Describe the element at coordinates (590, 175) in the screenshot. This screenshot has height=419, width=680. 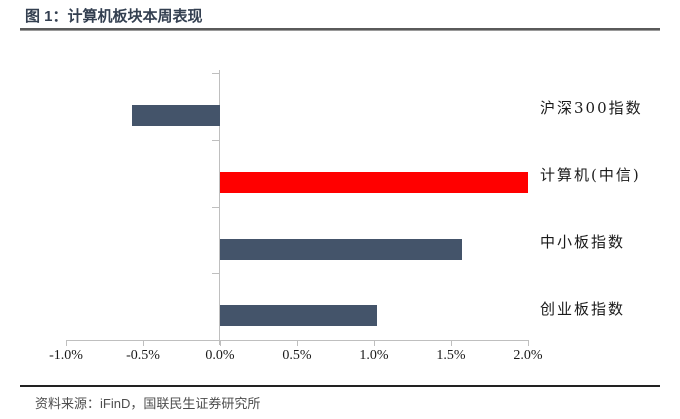
I see `category-label: 计算机(中信)` at that location.